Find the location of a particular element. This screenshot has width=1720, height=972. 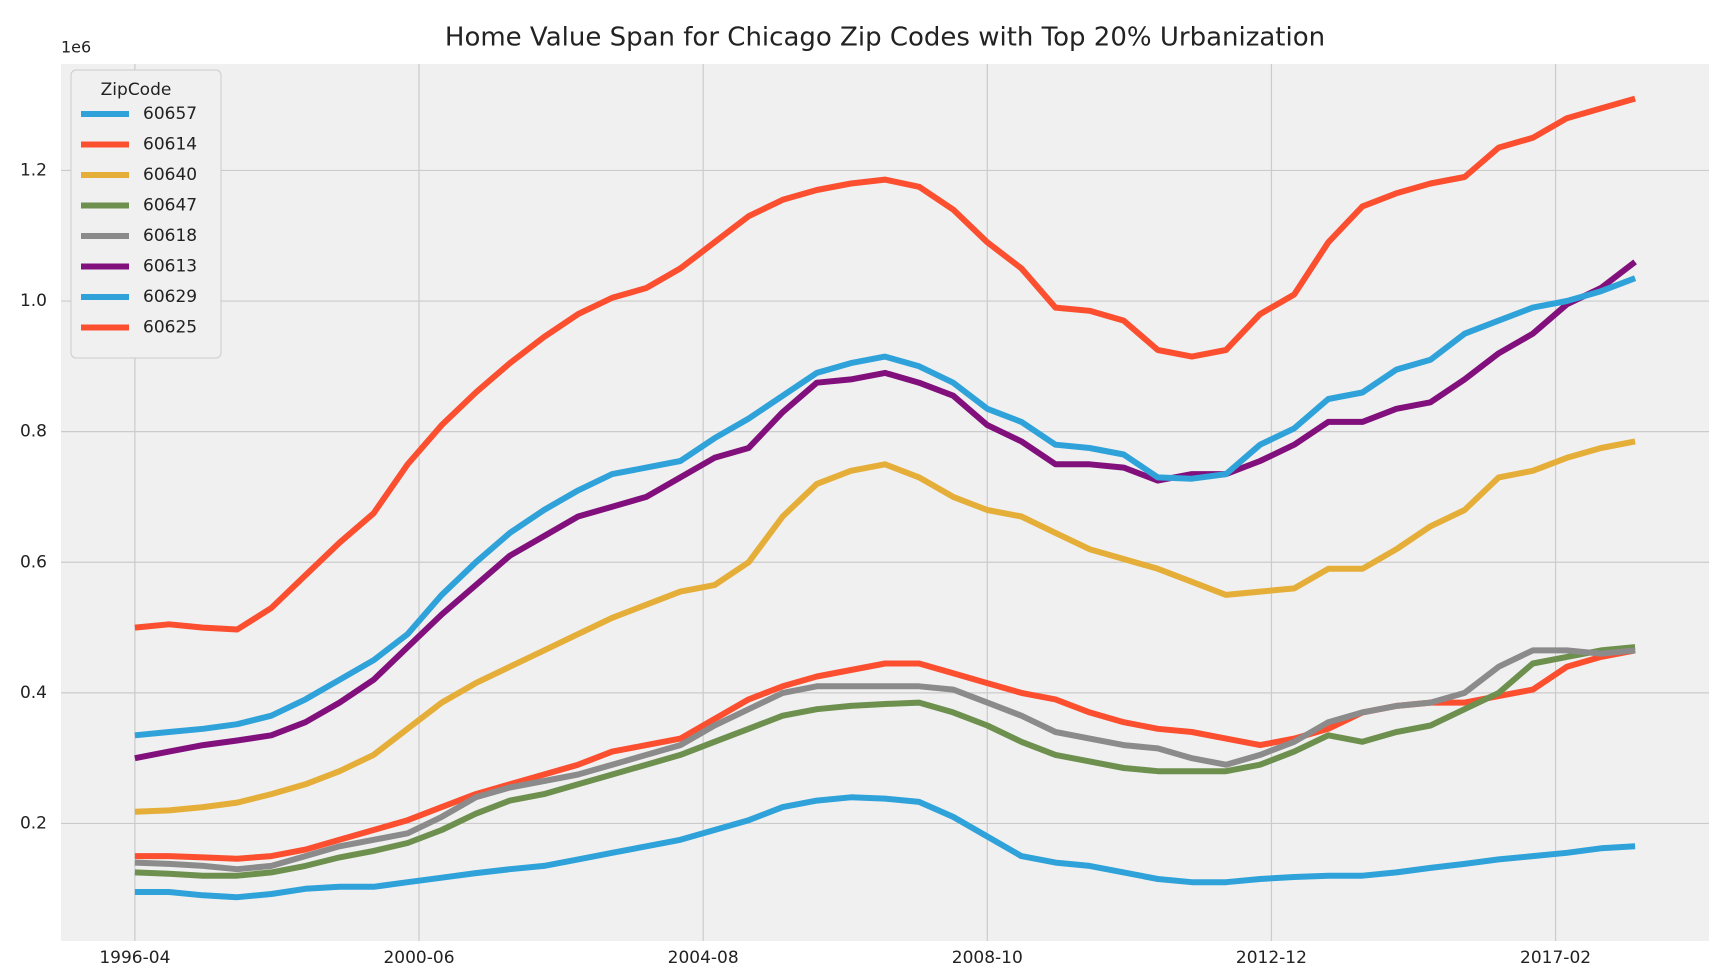

legend-label: 60640 is located at coordinates (170, 175).